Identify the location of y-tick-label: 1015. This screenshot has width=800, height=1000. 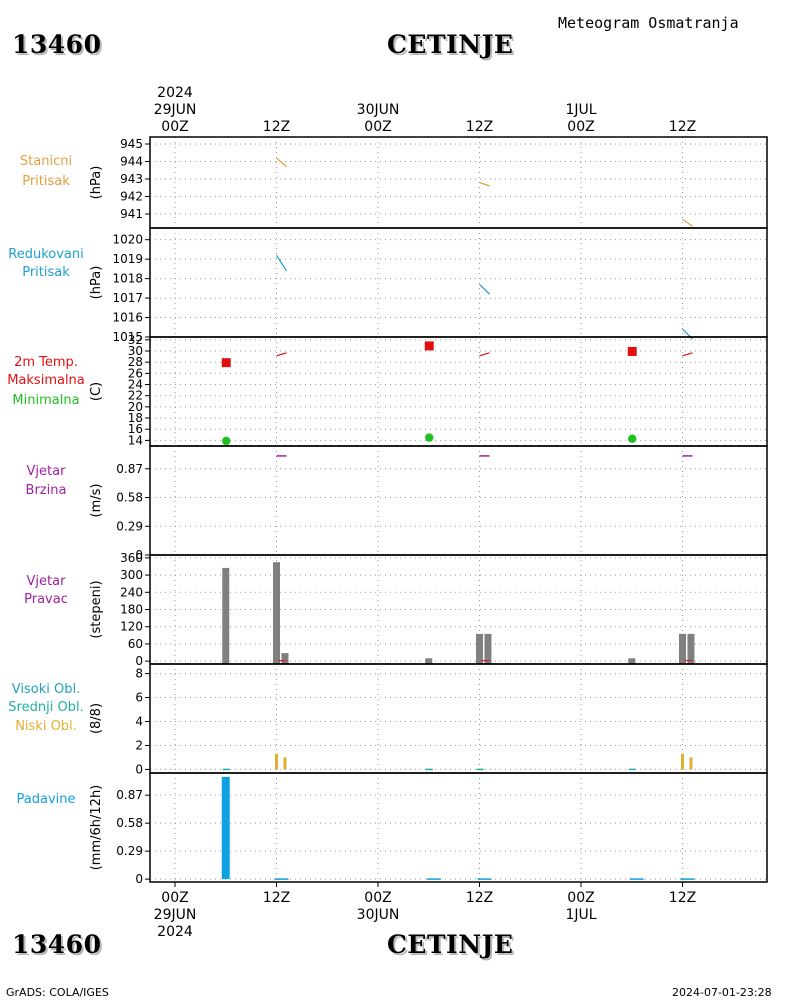
(127, 337).